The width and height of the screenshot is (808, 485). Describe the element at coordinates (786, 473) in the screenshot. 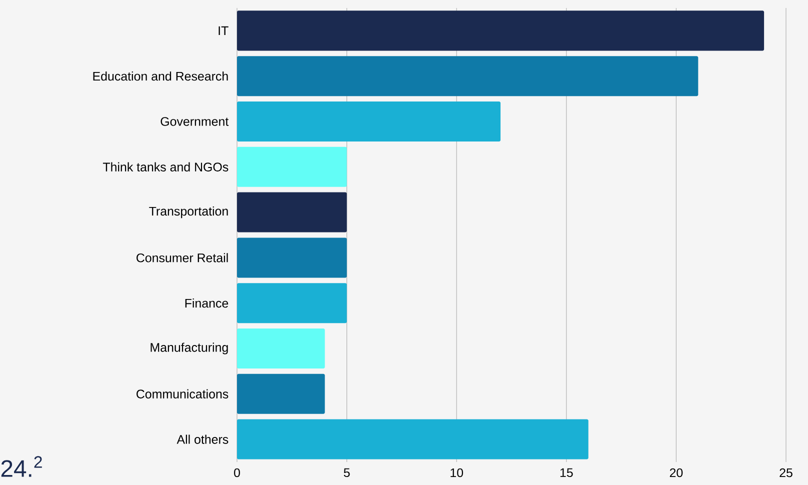

I see `x-tick-label: 25` at that location.